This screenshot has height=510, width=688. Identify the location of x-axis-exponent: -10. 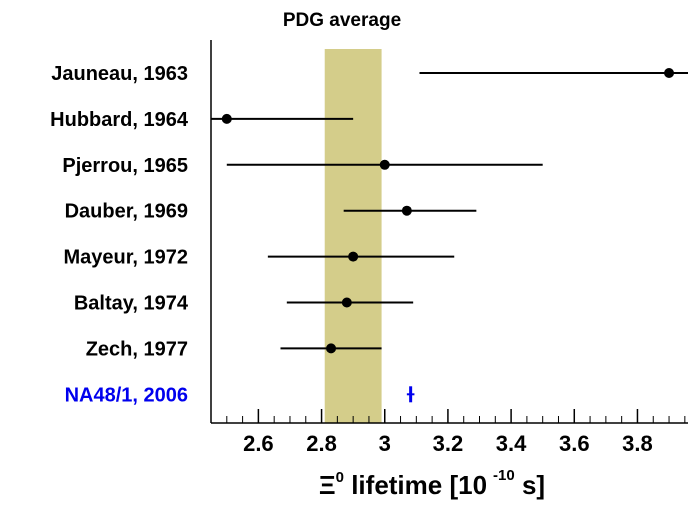
(504, 475).